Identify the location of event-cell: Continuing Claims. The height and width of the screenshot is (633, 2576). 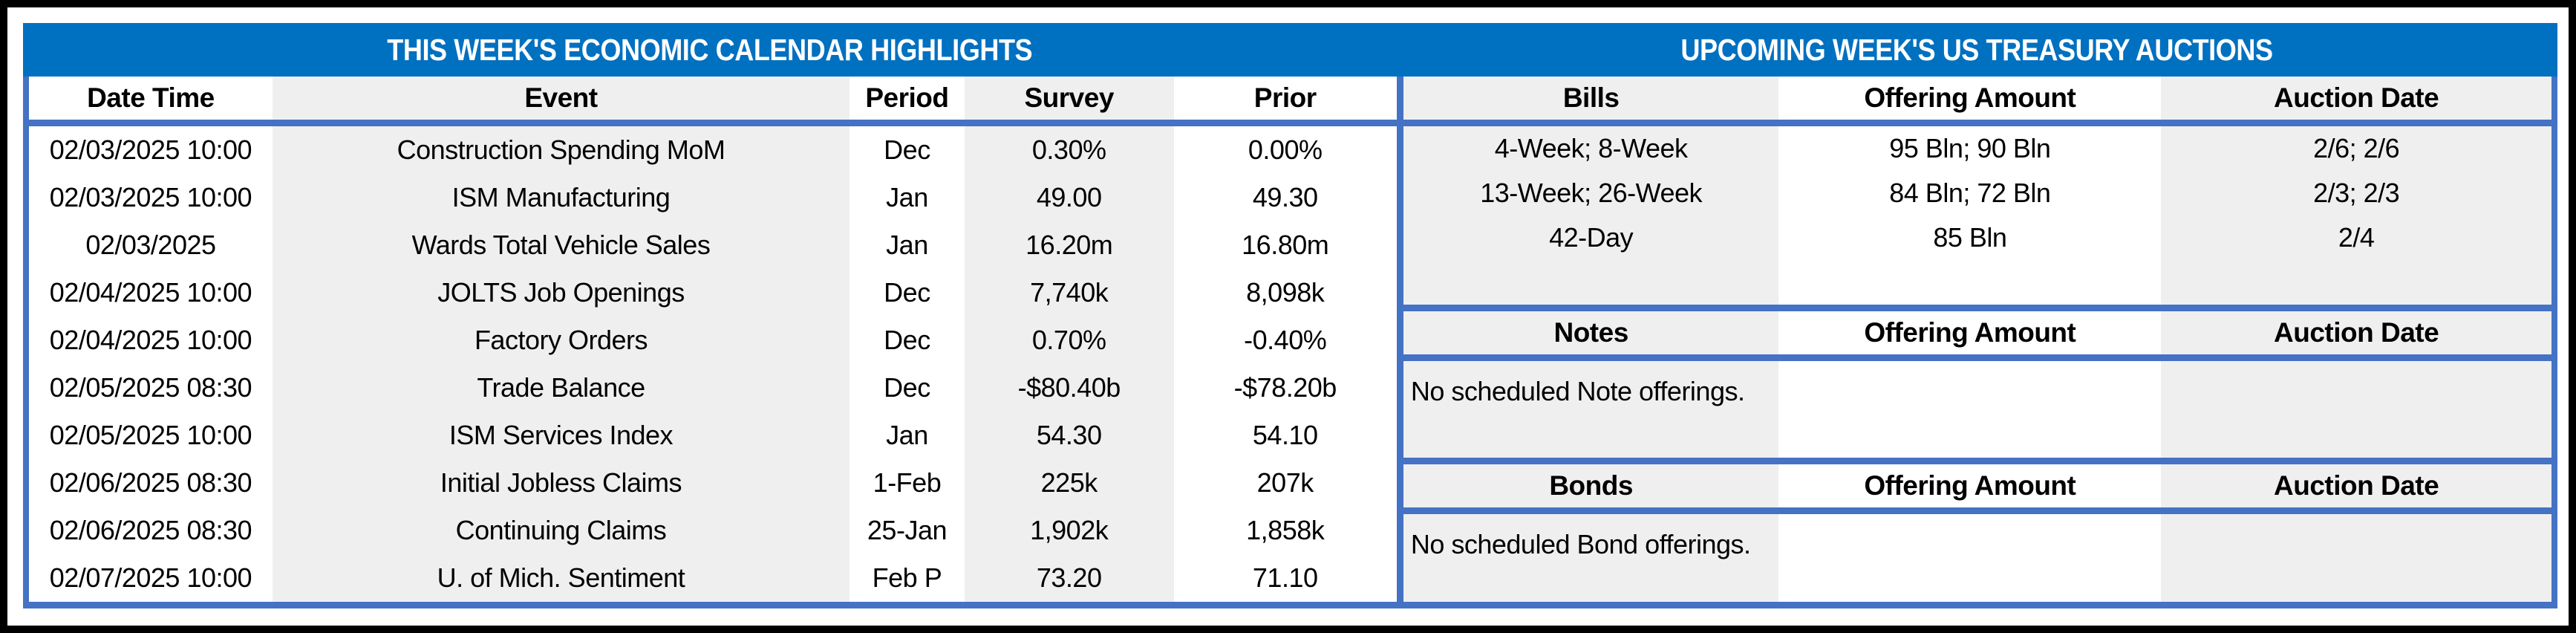
(561, 530).